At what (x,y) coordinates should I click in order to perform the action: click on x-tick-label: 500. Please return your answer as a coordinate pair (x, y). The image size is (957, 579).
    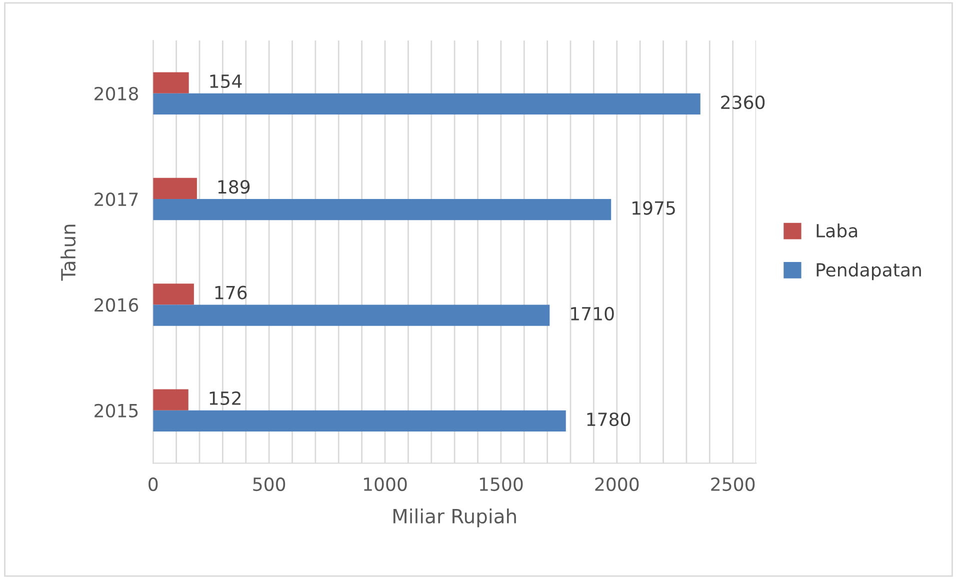
    Looking at the image, I should click on (269, 484).